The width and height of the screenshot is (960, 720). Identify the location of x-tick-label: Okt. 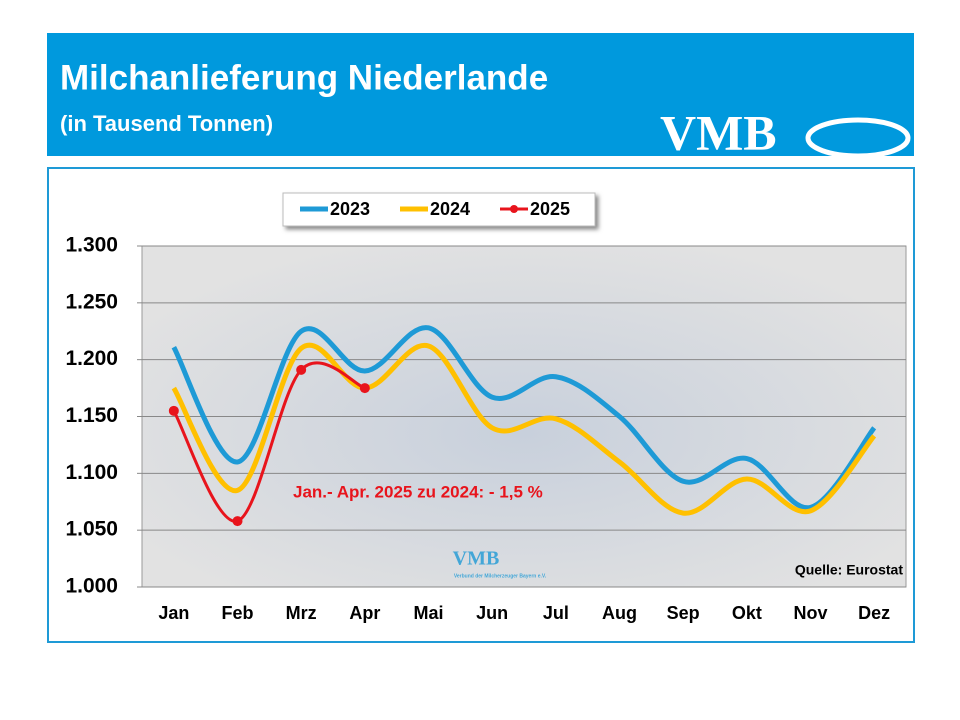
(747, 613).